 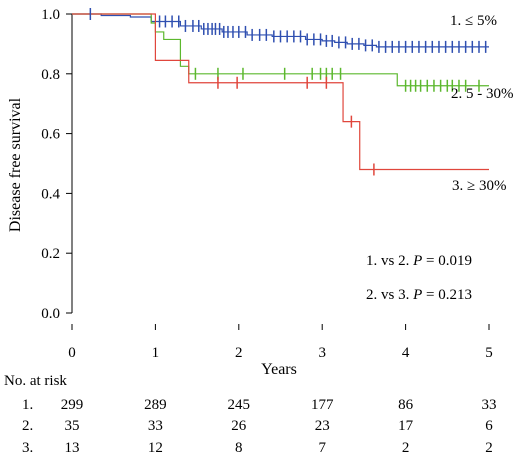 I want to click on series-1-label: 1. ≤ 5%, so click(x=473, y=21).